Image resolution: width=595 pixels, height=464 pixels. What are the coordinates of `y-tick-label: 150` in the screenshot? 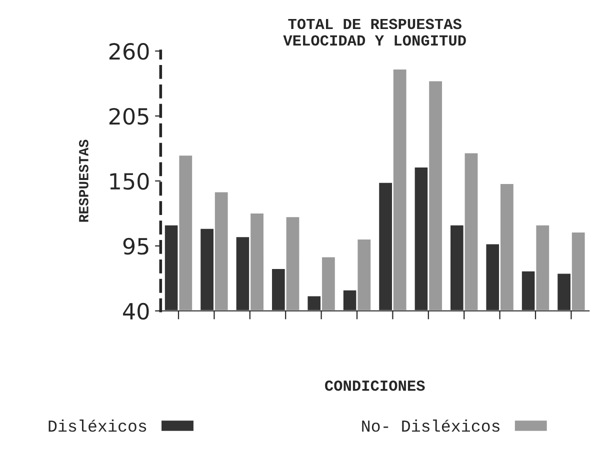 It's located at (129, 181).